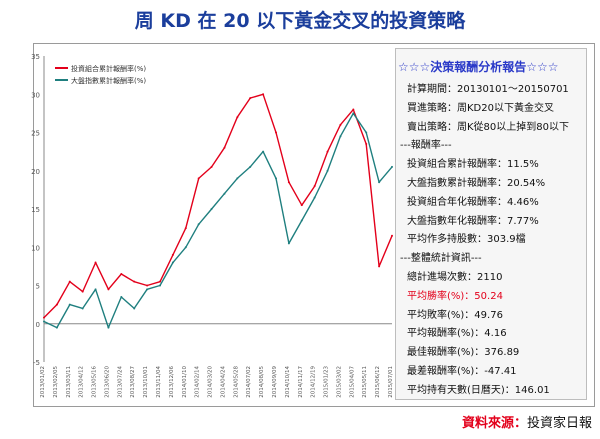 The height and width of the screenshot is (439, 600). Describe the element at coordinates (365, 382) in the screenshot. I see `x-tick-label: 2015/05/11` at that location.